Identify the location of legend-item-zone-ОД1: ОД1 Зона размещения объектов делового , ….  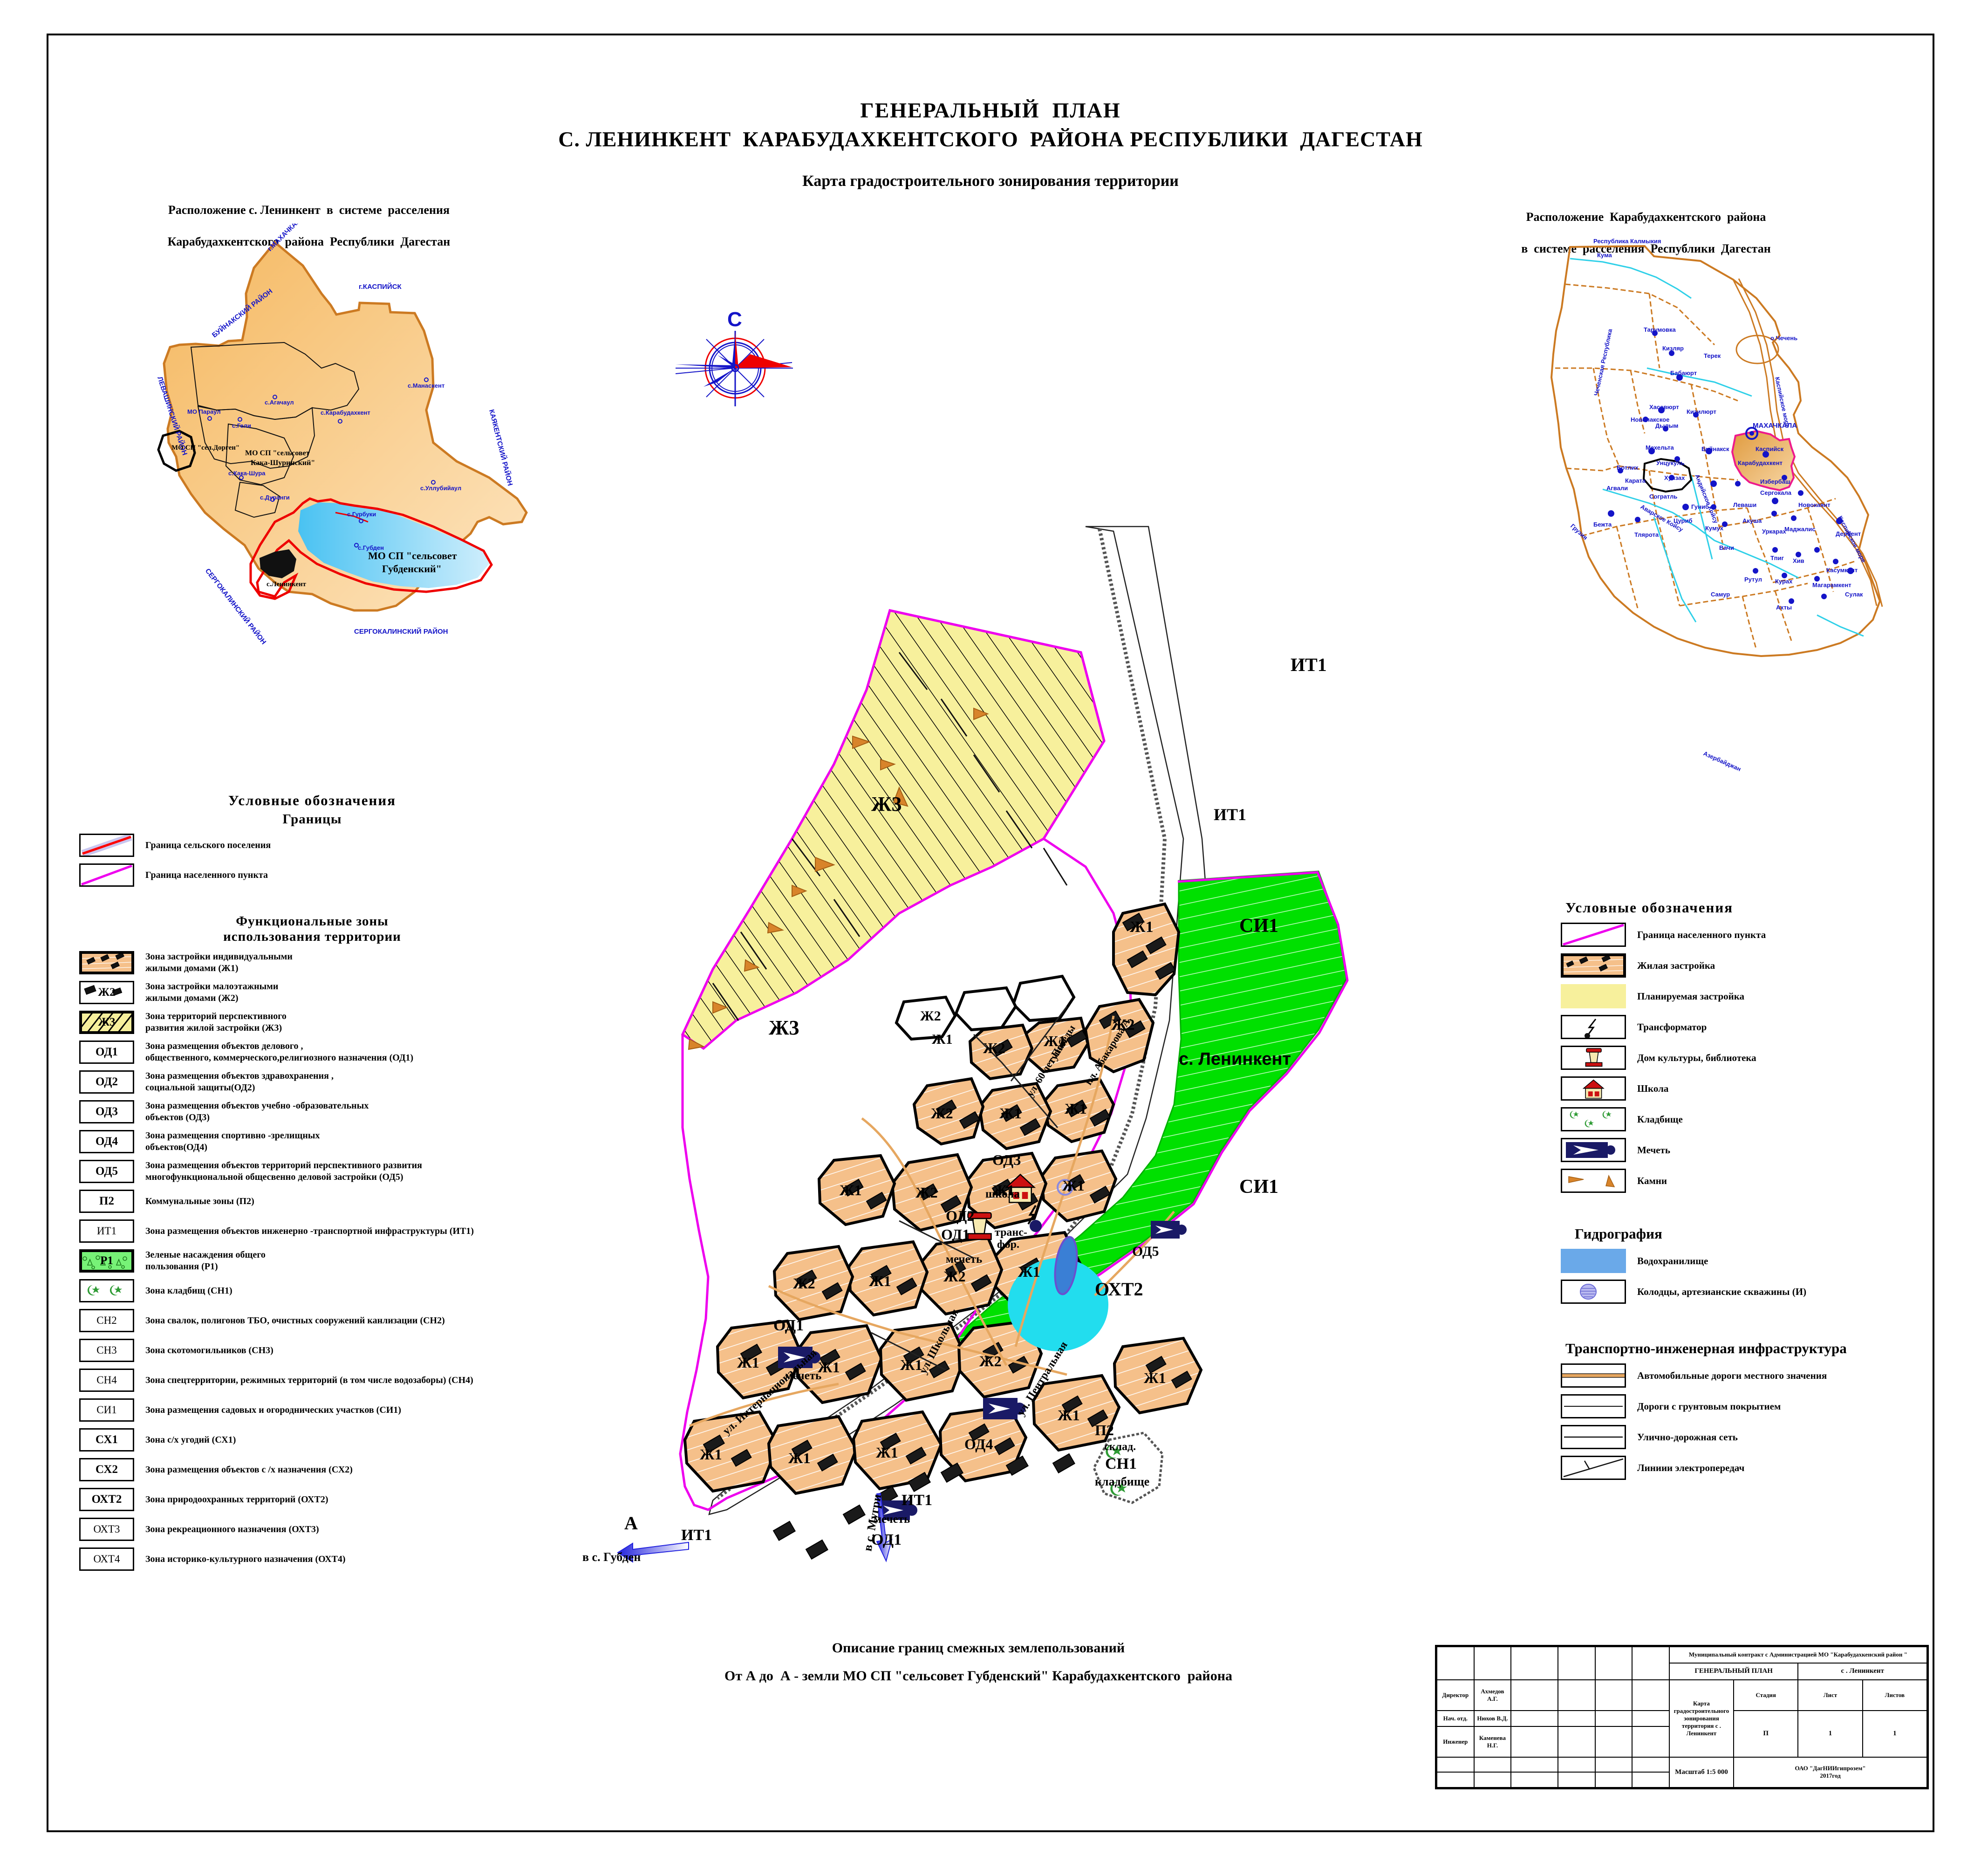
(312, 1053).